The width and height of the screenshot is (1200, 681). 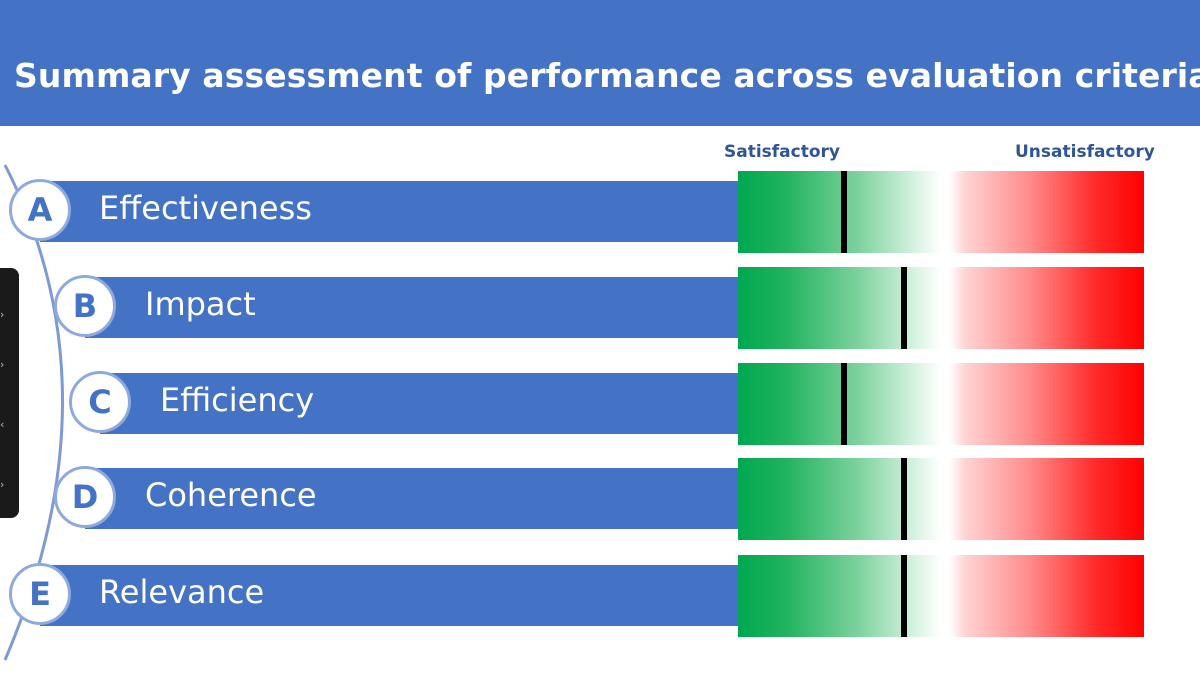 I want to click on criterion-row-a: A Effectiveness, so click(x=600, y=212).